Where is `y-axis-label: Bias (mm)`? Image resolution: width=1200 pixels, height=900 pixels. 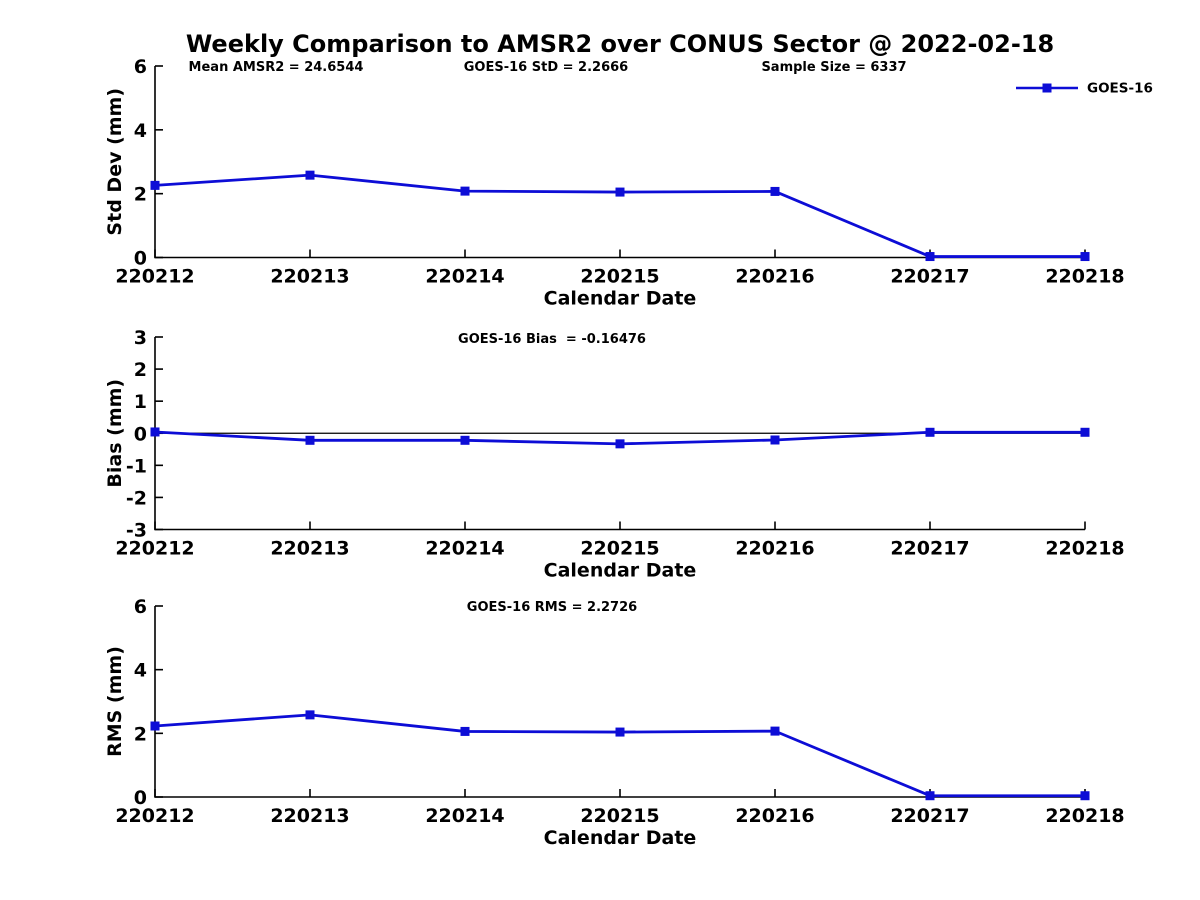 y-axis-label: Bias (mm) is located at coordinates (115, 433).